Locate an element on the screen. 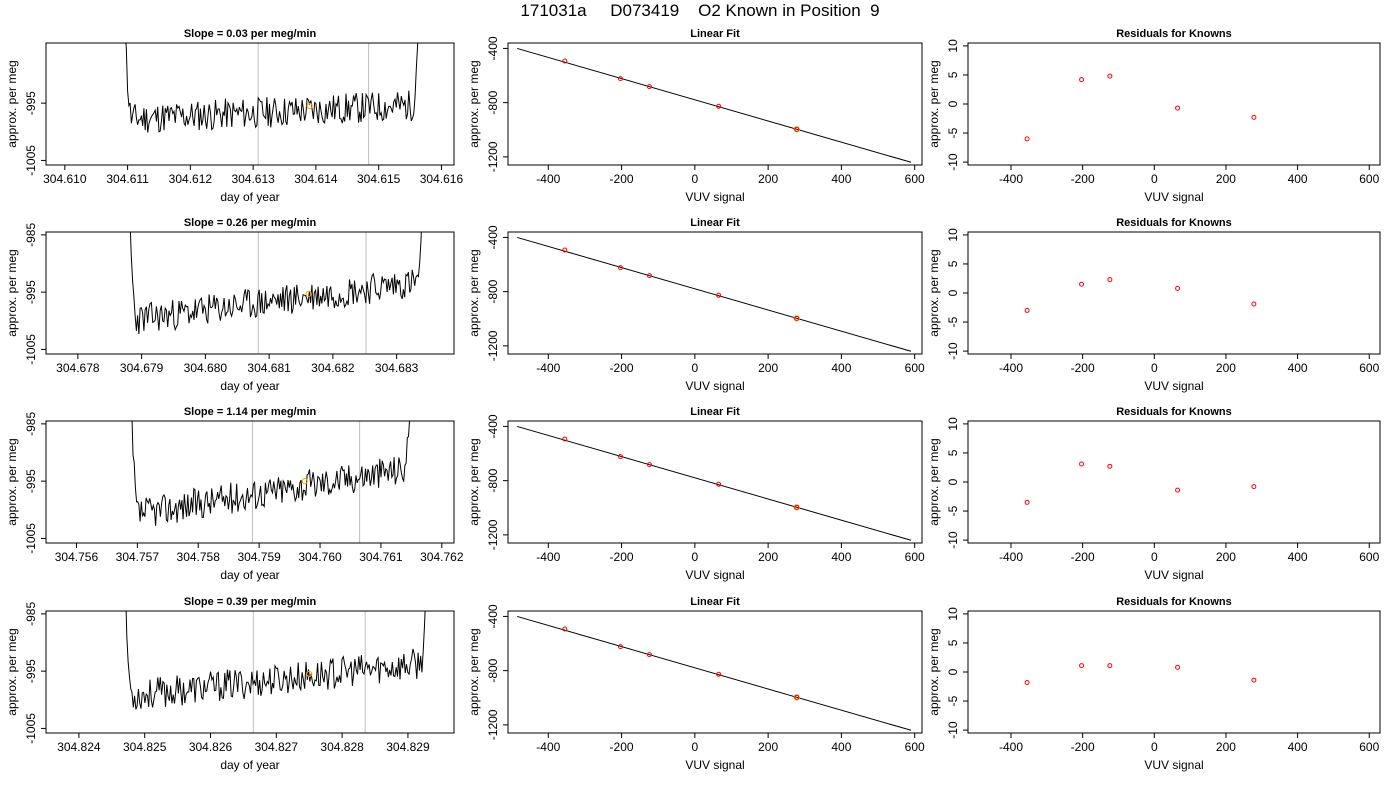 This screenshot has width=1400, height=800. x-tick-label: 304.680 is located at coordinates (206, 368).